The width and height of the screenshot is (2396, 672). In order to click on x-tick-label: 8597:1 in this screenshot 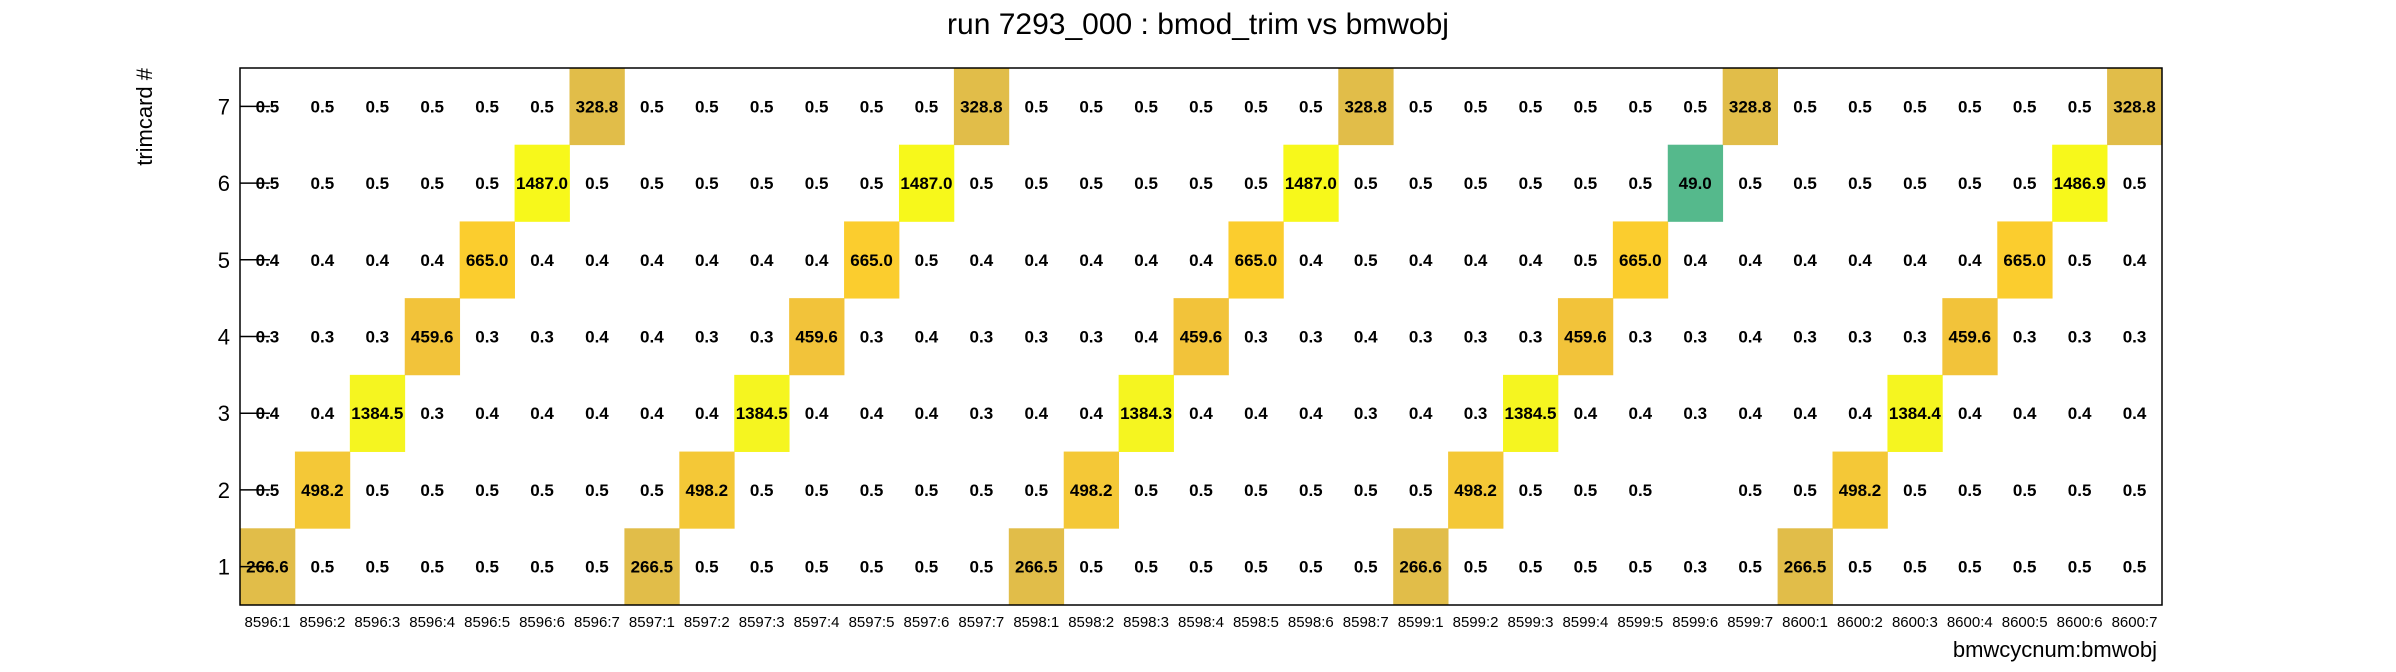, I will do `click(652, 622)`.